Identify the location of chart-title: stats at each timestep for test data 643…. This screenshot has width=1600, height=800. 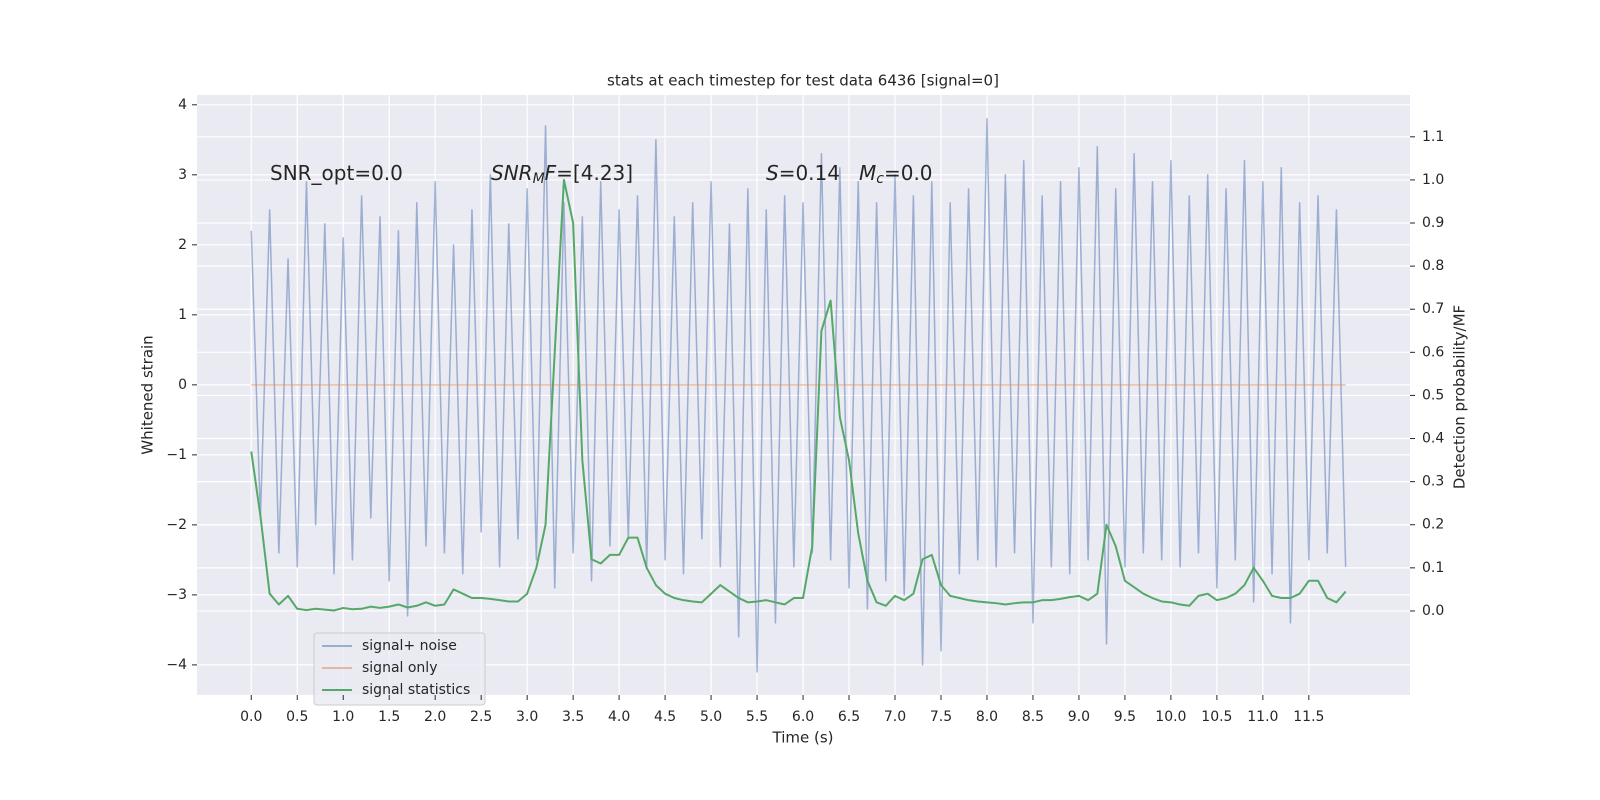
(803, 81).